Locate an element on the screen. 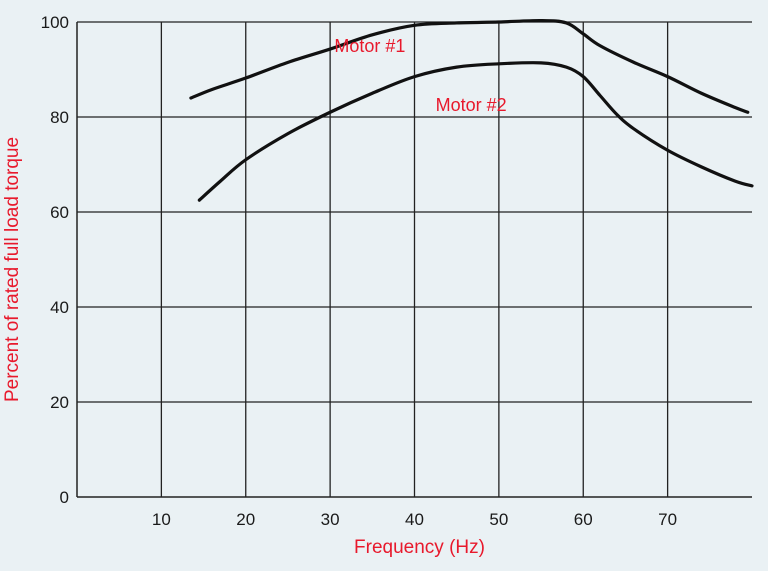 The width and height of the screenshot is (768, 571). series-label-motor-1: Motor #1 is located at coordinates (369, 46).